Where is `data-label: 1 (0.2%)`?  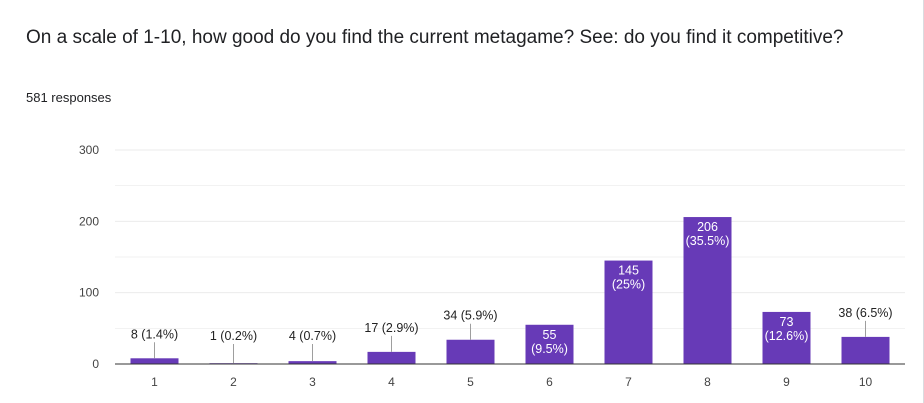 data-label: 1 (0.2%) is located at coordinates (233, 336).